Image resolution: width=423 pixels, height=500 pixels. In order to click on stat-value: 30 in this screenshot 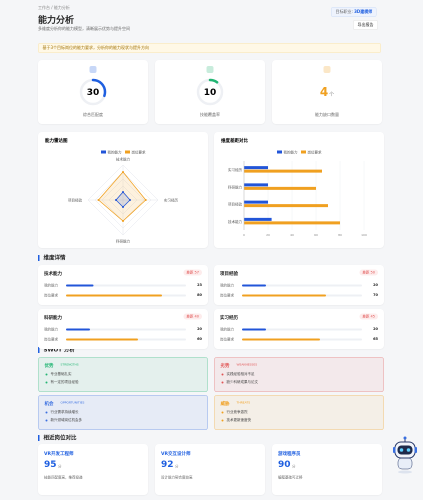, I will do `click(93, 93)`.